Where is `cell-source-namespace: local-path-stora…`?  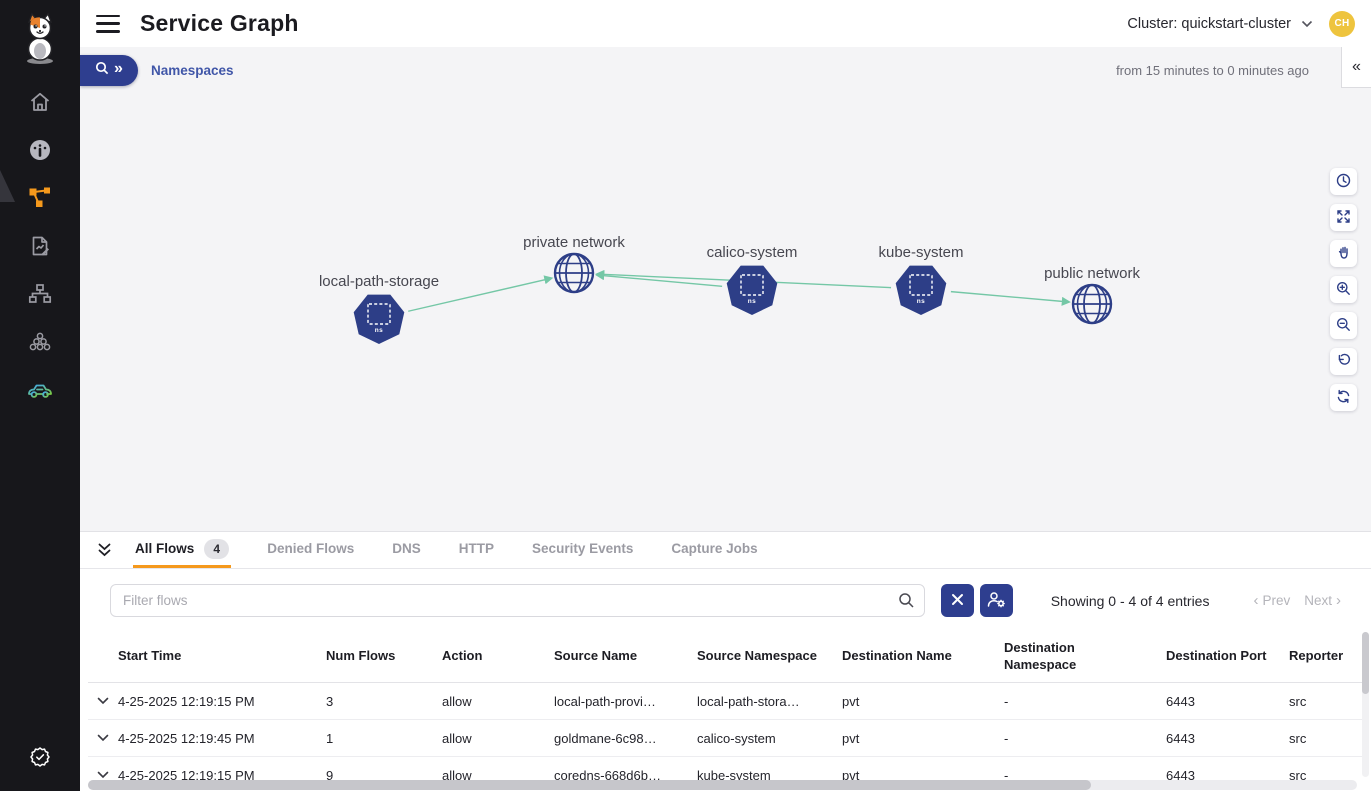
cell-source-namespace: local-path-stora… is located at coordinates (748, 701).